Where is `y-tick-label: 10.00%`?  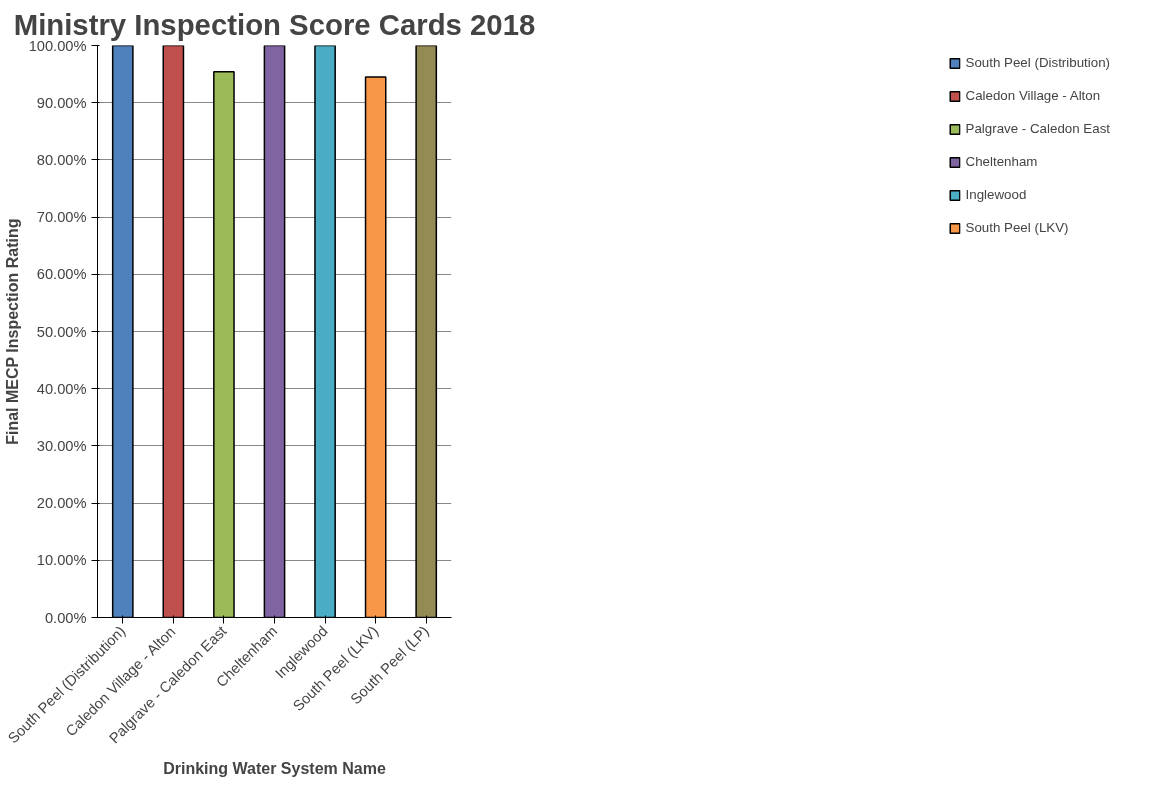
y-tick-label: 10.00% is located at coordinates (61, 560).